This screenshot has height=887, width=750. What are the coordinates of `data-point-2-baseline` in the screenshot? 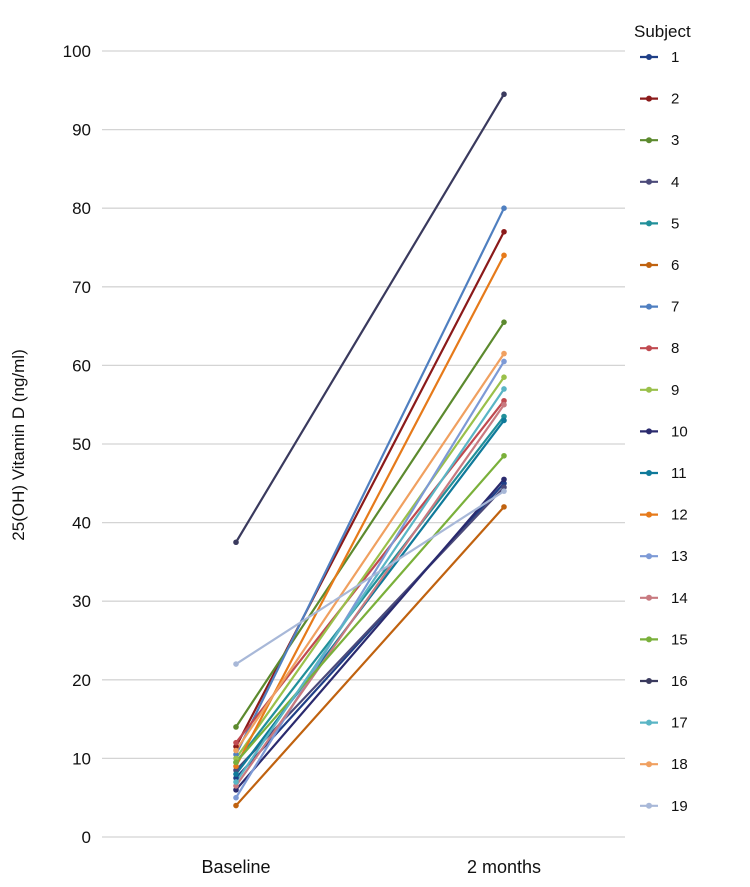 It's located at (236, 746).